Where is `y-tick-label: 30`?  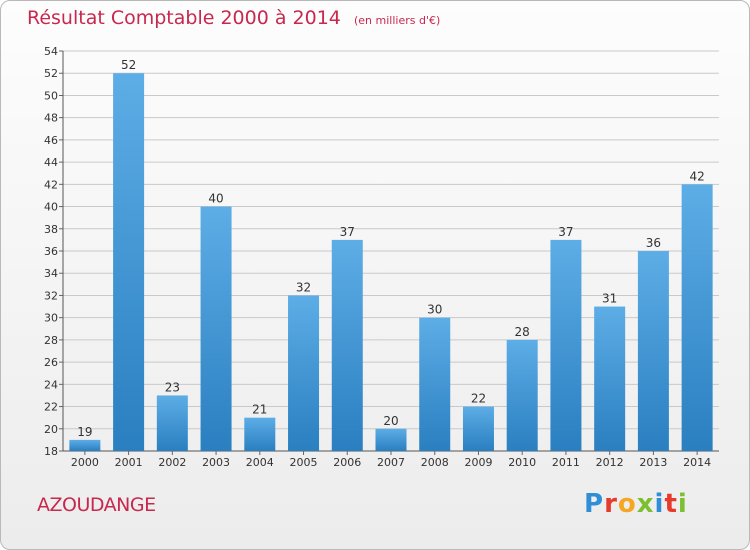
y-tick-label: 30 is located at coordinates (51, 318).